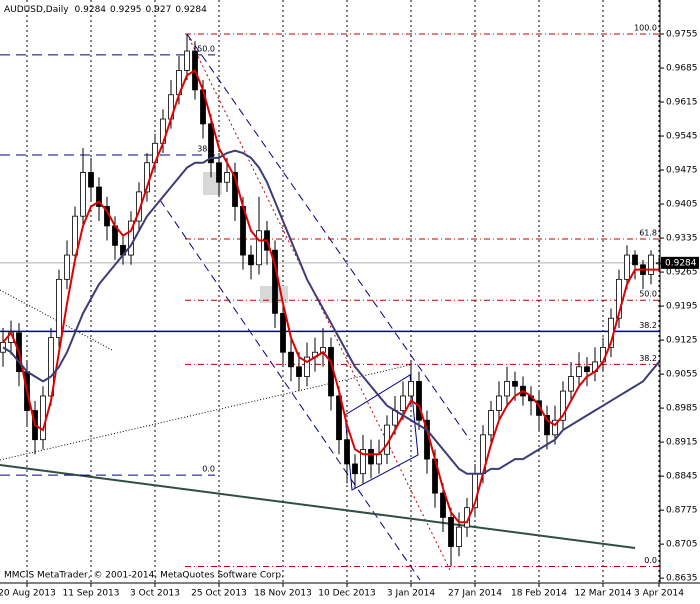 The height and width of the screenshot is (604, 700). What do you see at coordinates (682, 171) in the screenshot?
I see `y-tick-label: 0.9475` at bounding box center [682, 171].